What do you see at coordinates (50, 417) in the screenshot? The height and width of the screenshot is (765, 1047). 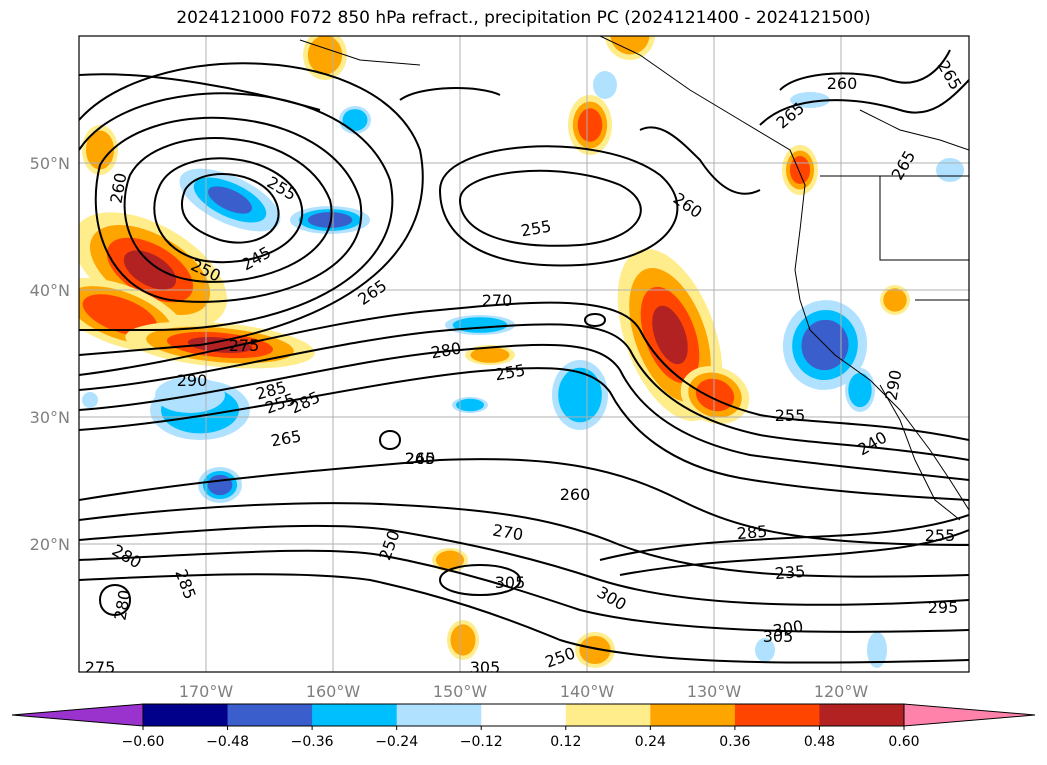 I see `lat-tick-label: 30°N` at bounding box center [50, 417].